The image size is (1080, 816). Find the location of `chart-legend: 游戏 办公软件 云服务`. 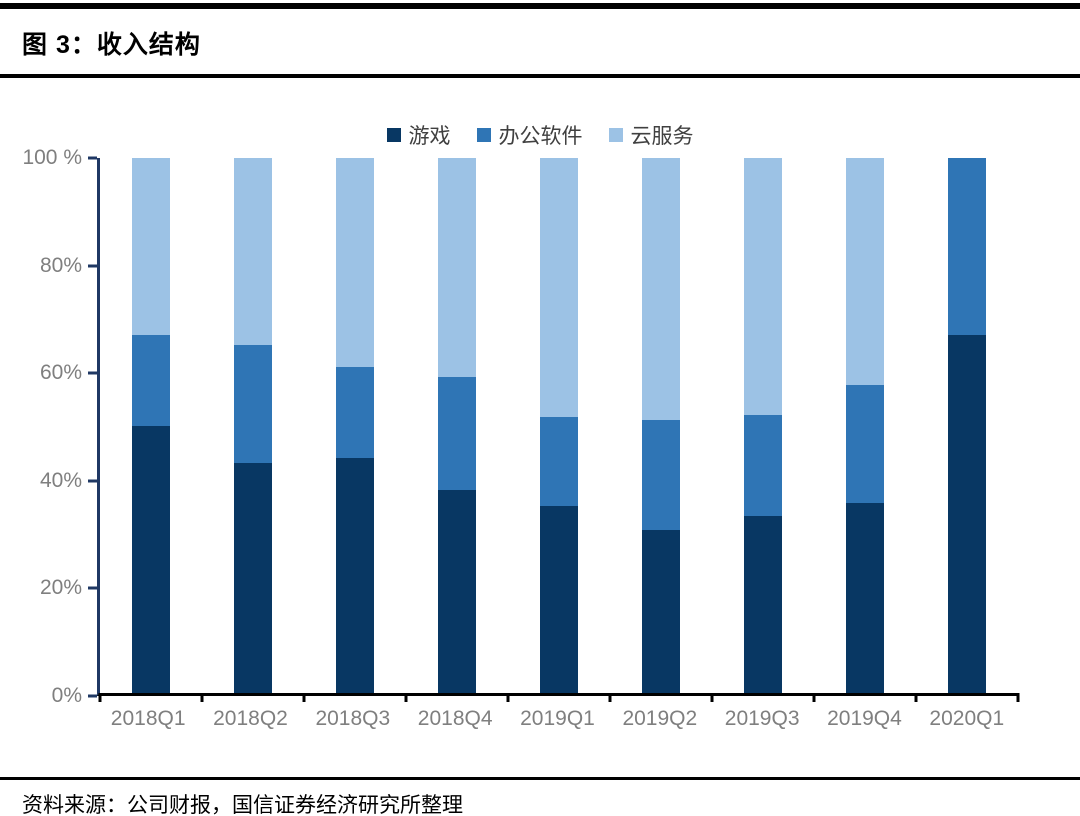

chart-legend: 游戏 办公软件 云服务 is located at coordinates (540, 135).